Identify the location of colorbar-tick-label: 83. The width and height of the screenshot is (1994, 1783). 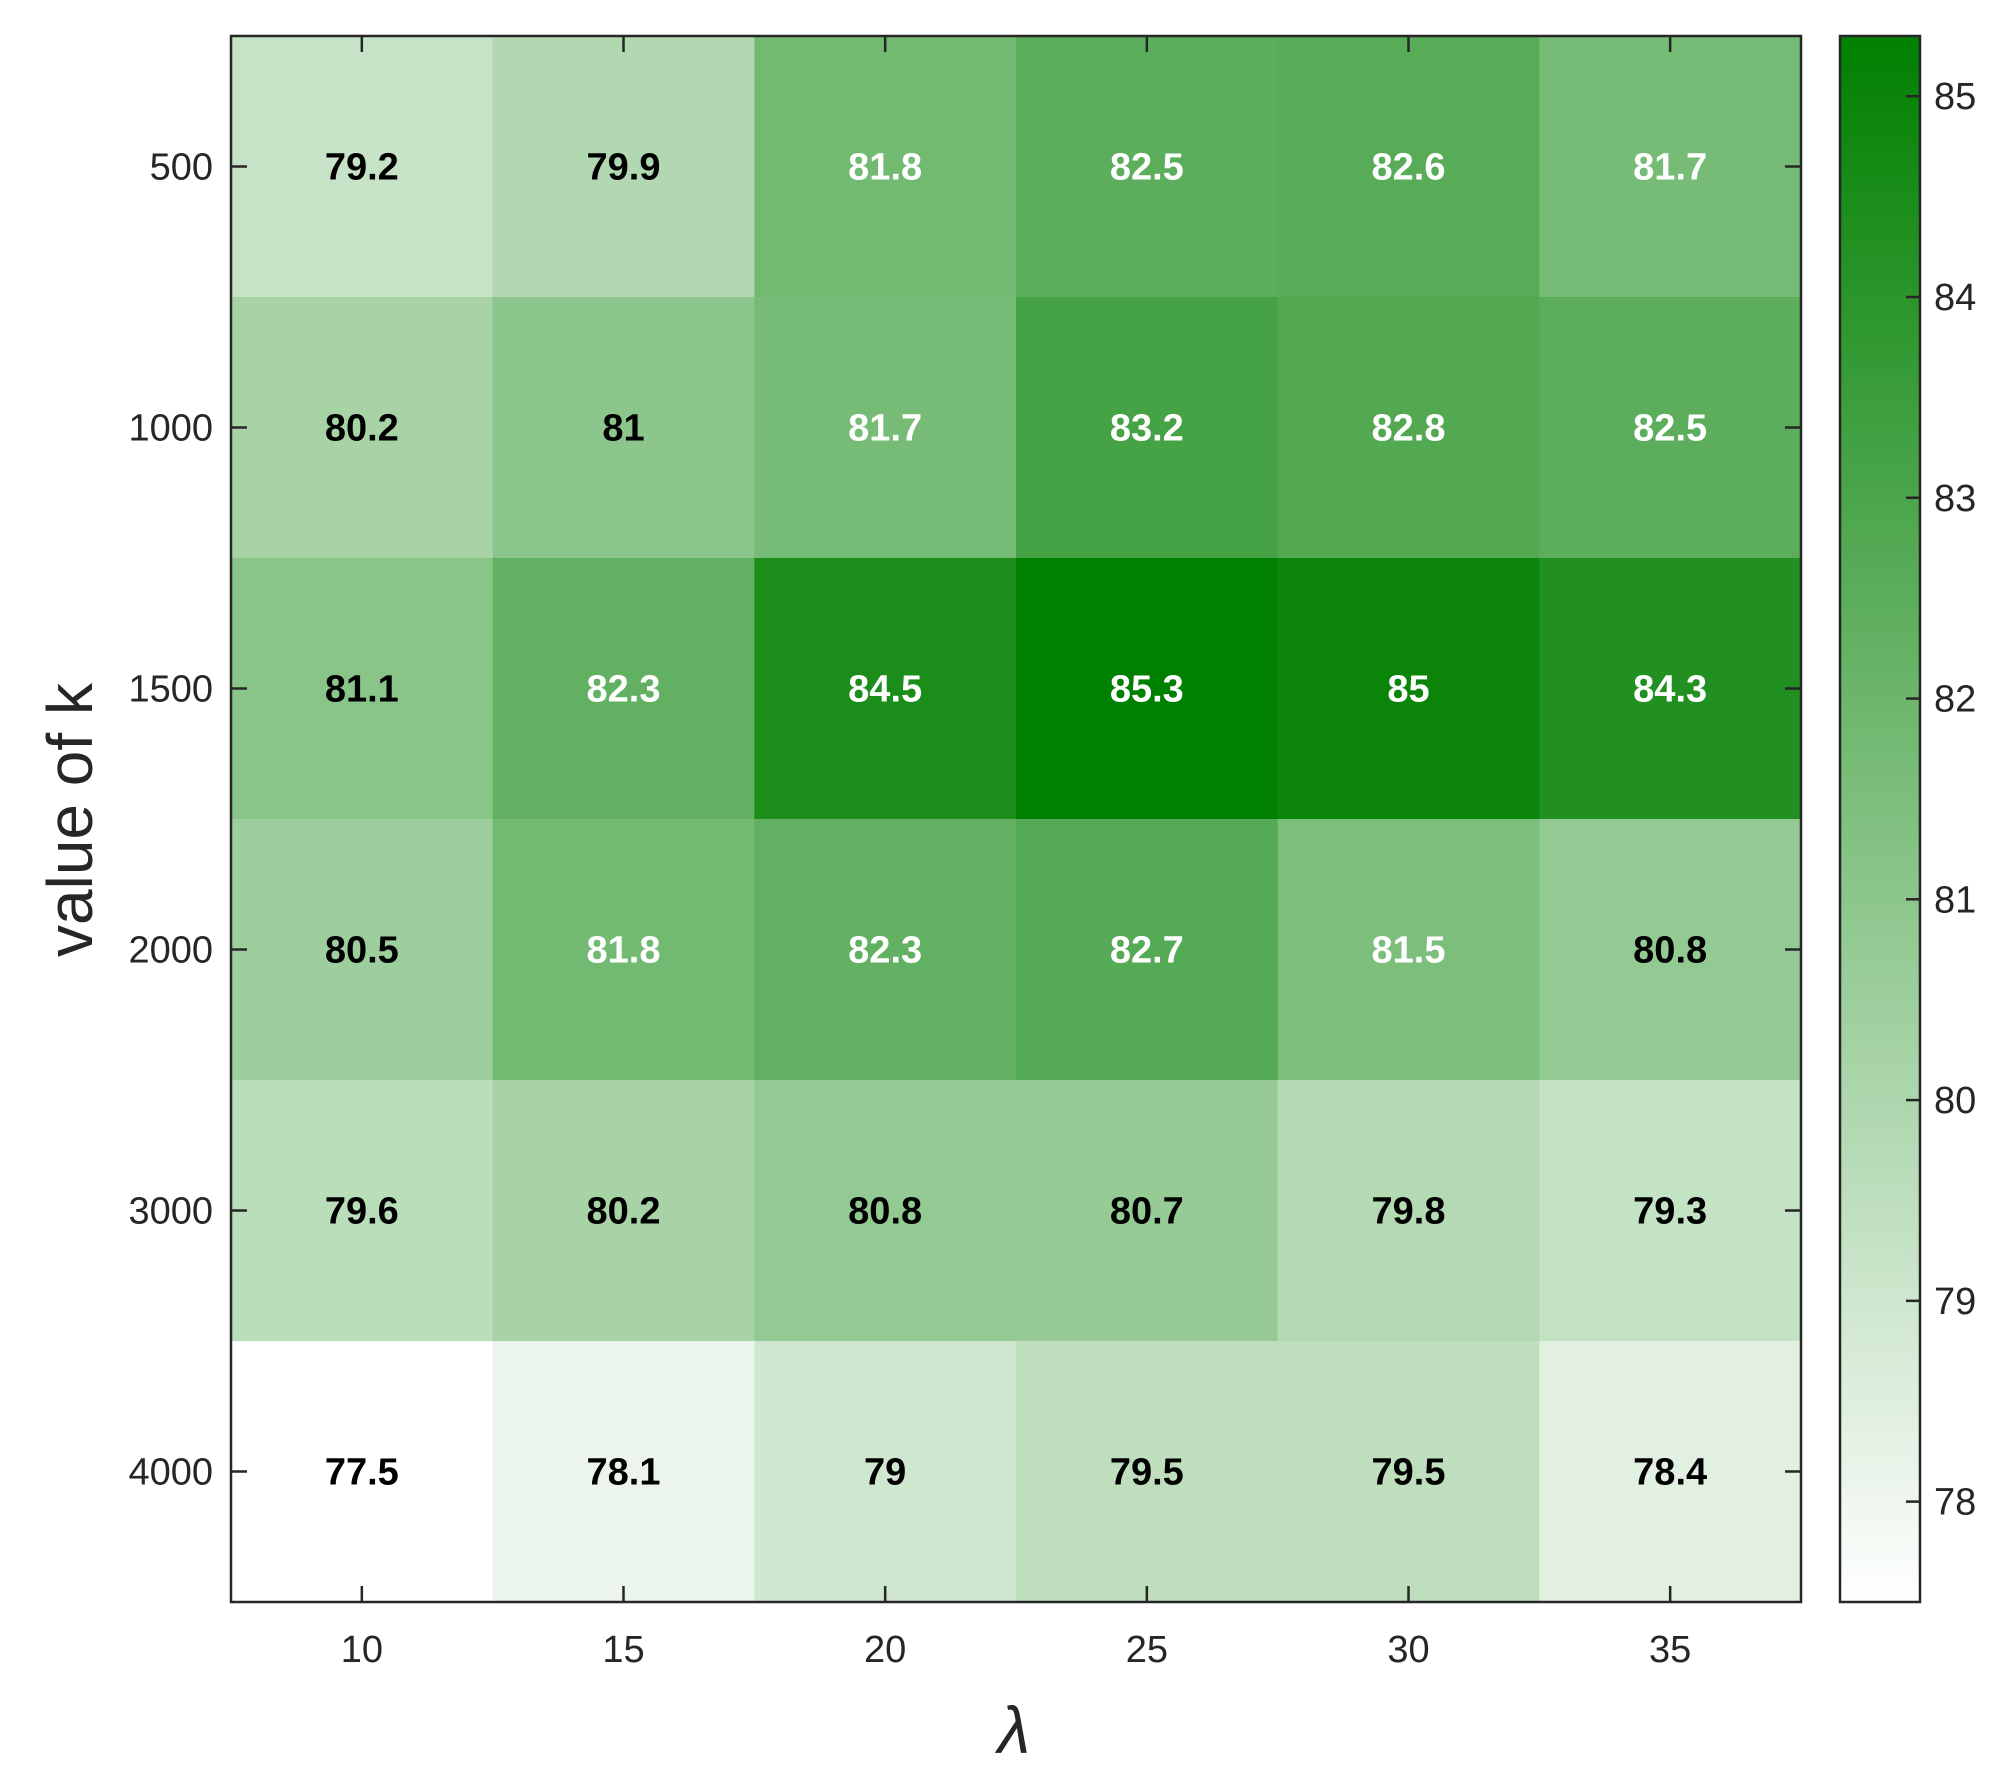
(1955, 499).